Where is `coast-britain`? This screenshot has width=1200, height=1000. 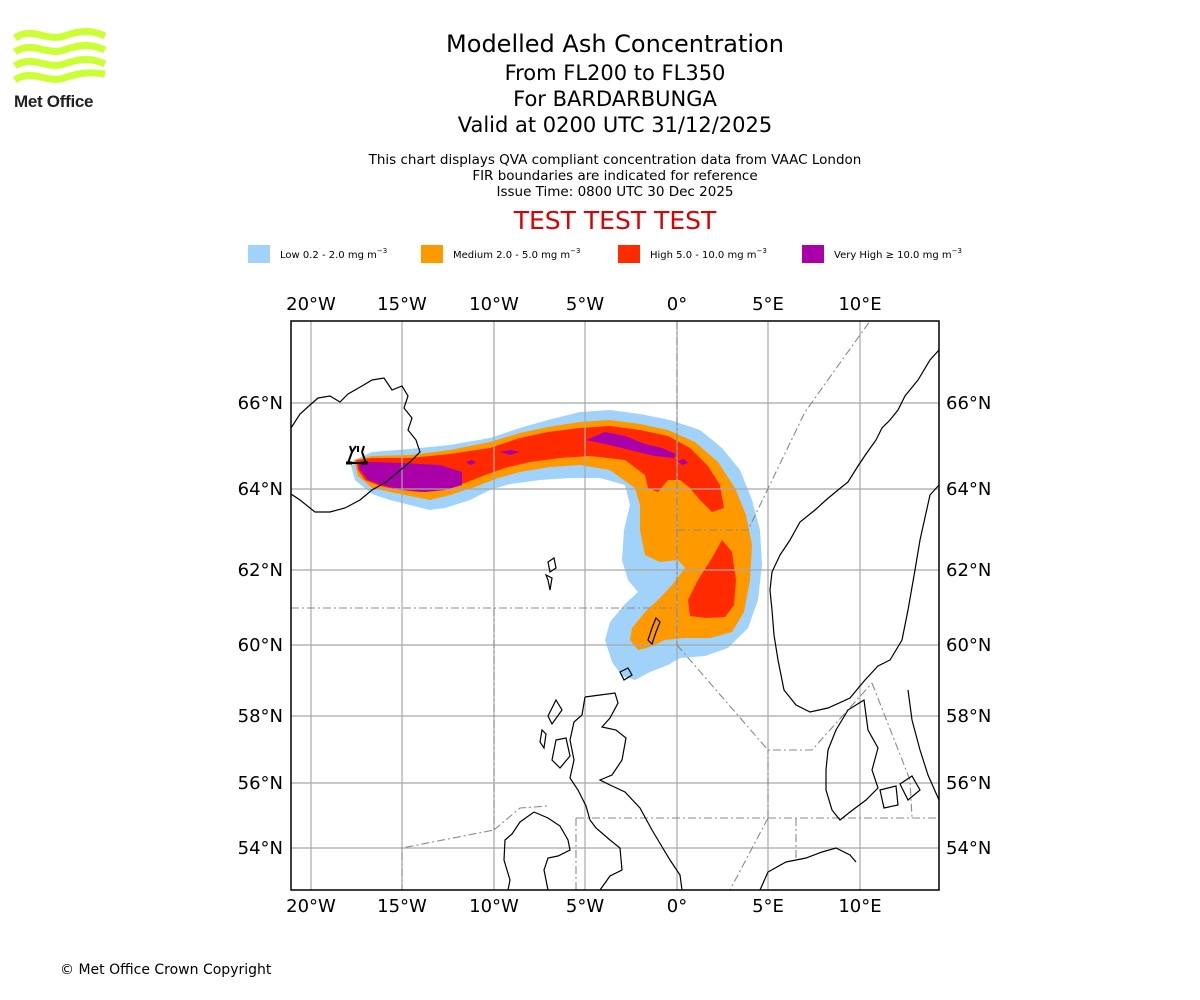 coast-britain is located at coordinates (633, 791).